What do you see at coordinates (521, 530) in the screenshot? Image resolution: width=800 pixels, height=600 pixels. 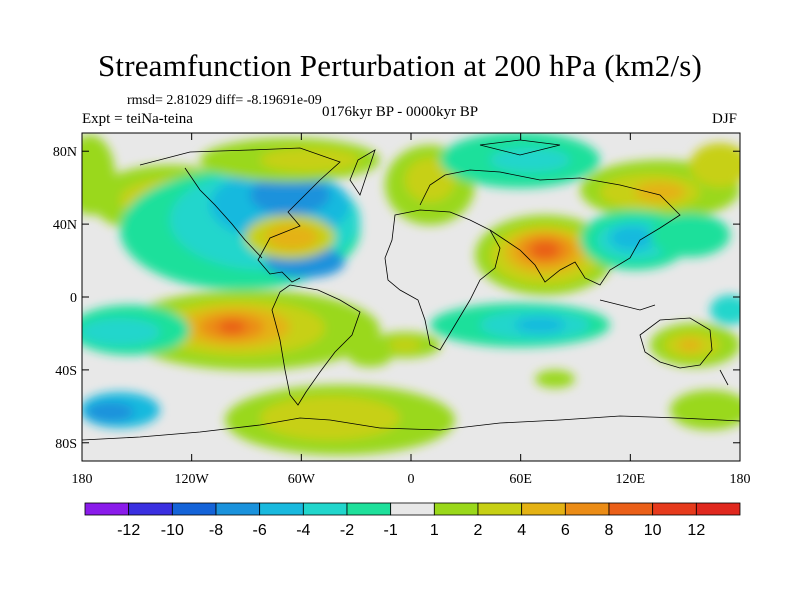 I see `colorbar-label: 4` at bounding box center [521, 530].